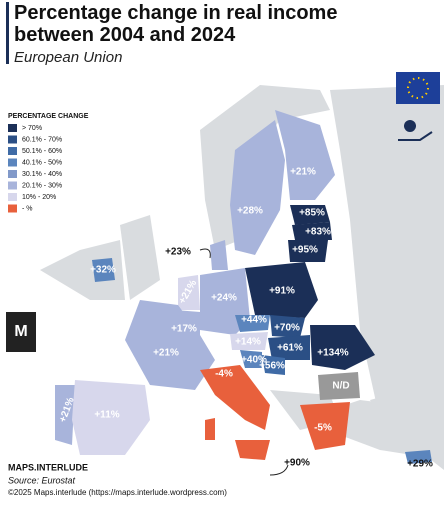  What do you see at coordinates (42, 185) in the screenshot?
I see `legend-label: 20.1% - 30%` at bounding box center [42, 185].